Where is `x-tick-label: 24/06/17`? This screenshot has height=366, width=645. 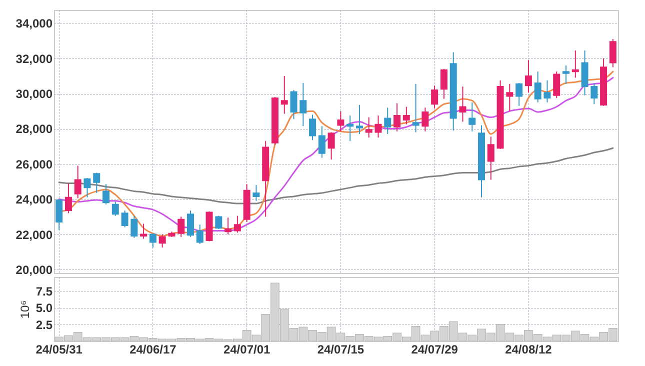
x-tick-label: 24/06/17 is located at coordinates (153, 349).